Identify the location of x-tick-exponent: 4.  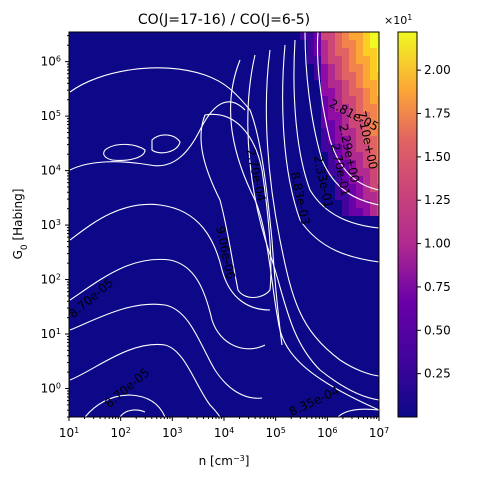
(231, 430).